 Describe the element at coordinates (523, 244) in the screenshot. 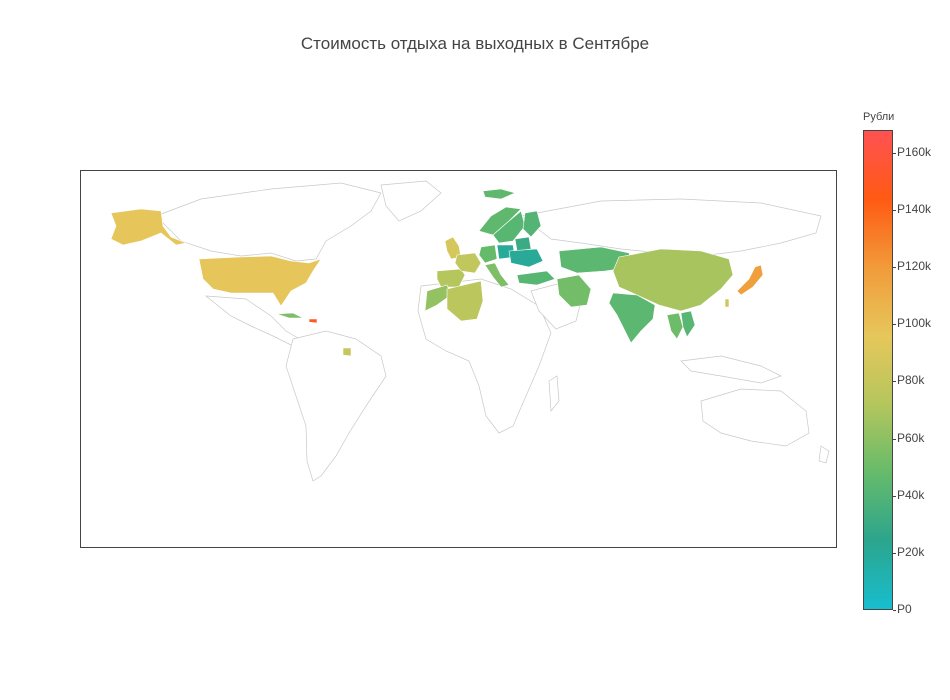

I see `country-belarus` at that location.